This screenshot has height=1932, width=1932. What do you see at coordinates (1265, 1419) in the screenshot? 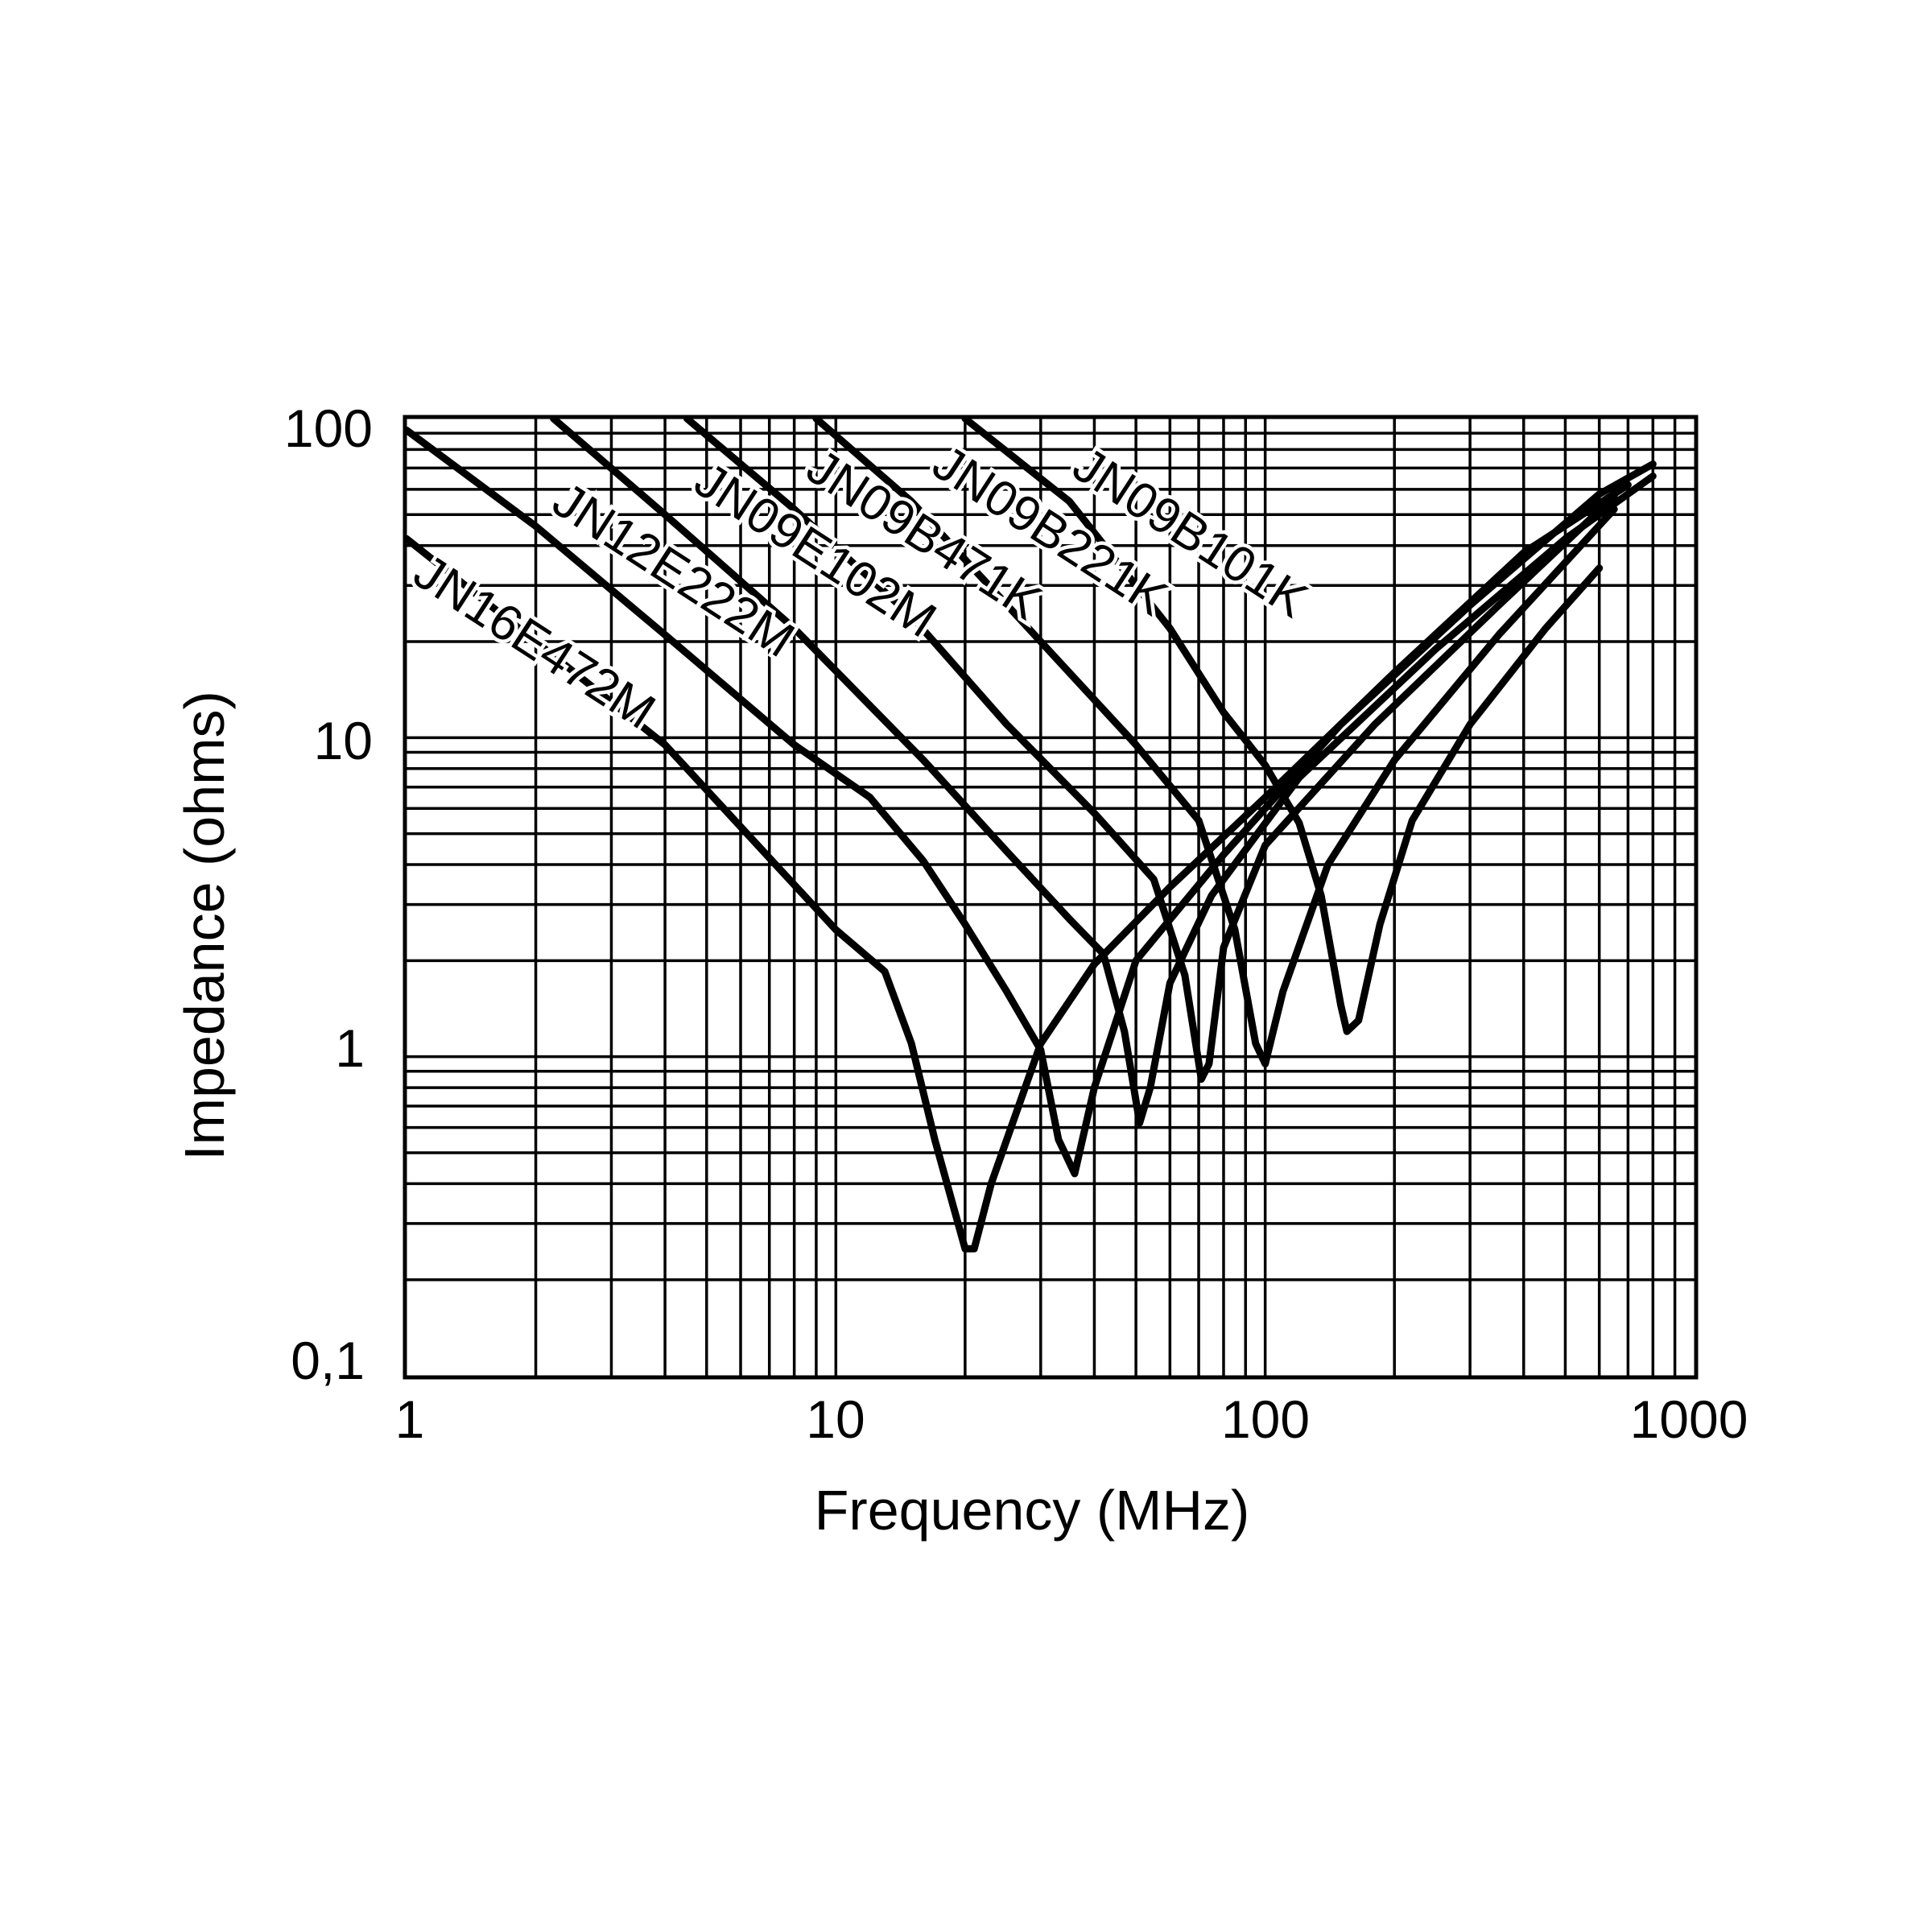
I see `x-tick-label-100: 100` at bounding box center [1265, 1419].